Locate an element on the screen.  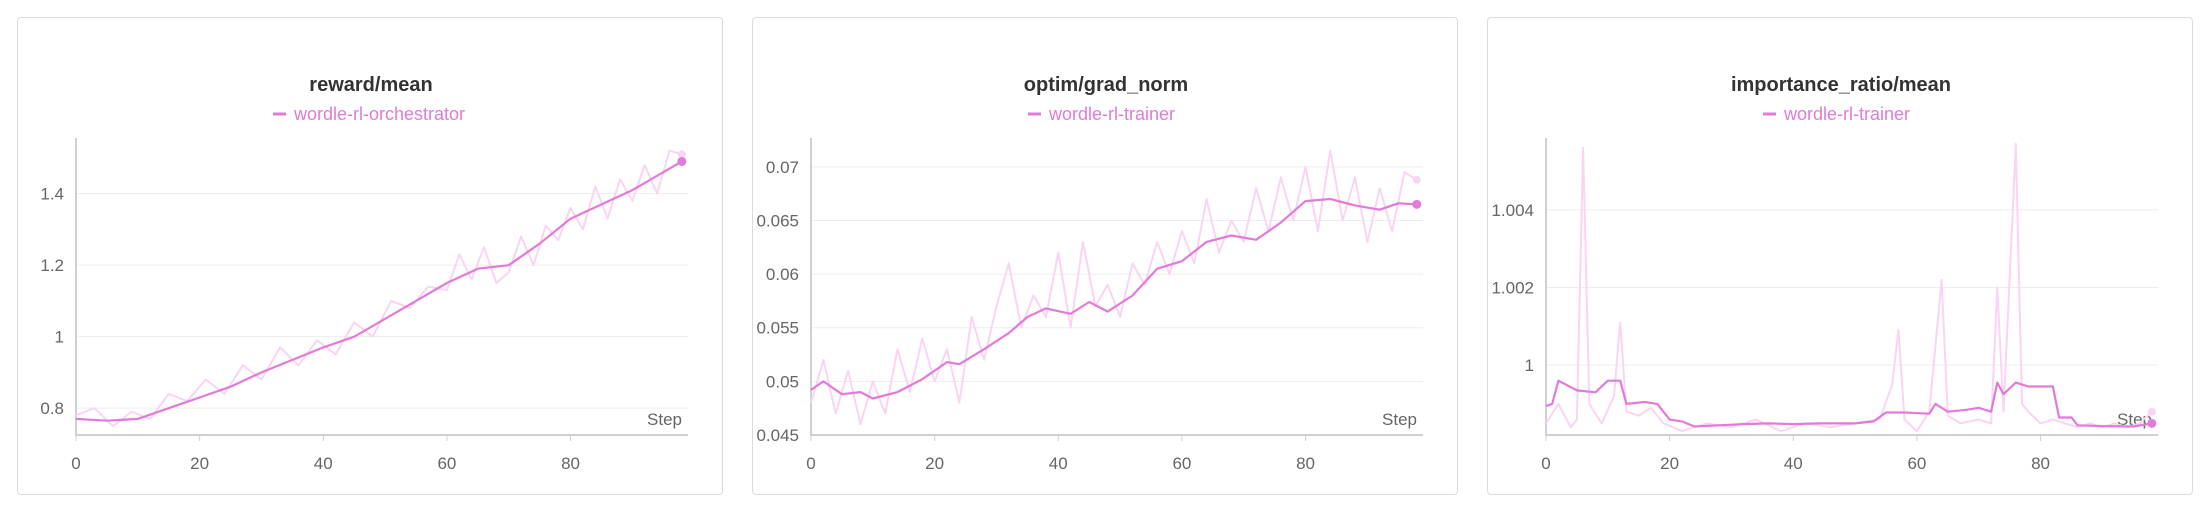
y-tick-label: 0.065 is located at coordinates (777, 220).